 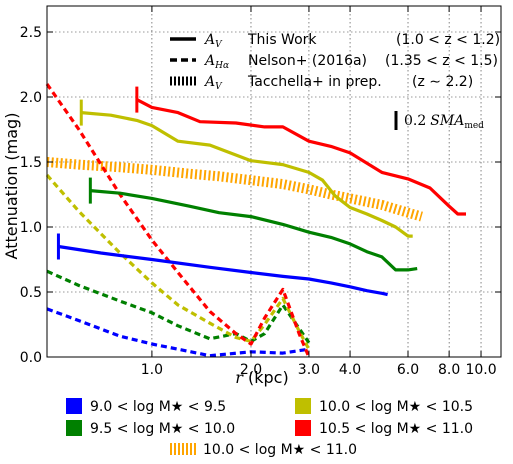 What do you see at coordinates (31, 33) in the screenshot?
I see `y-tick-label: 2.5` at bounding box center [31, 33].